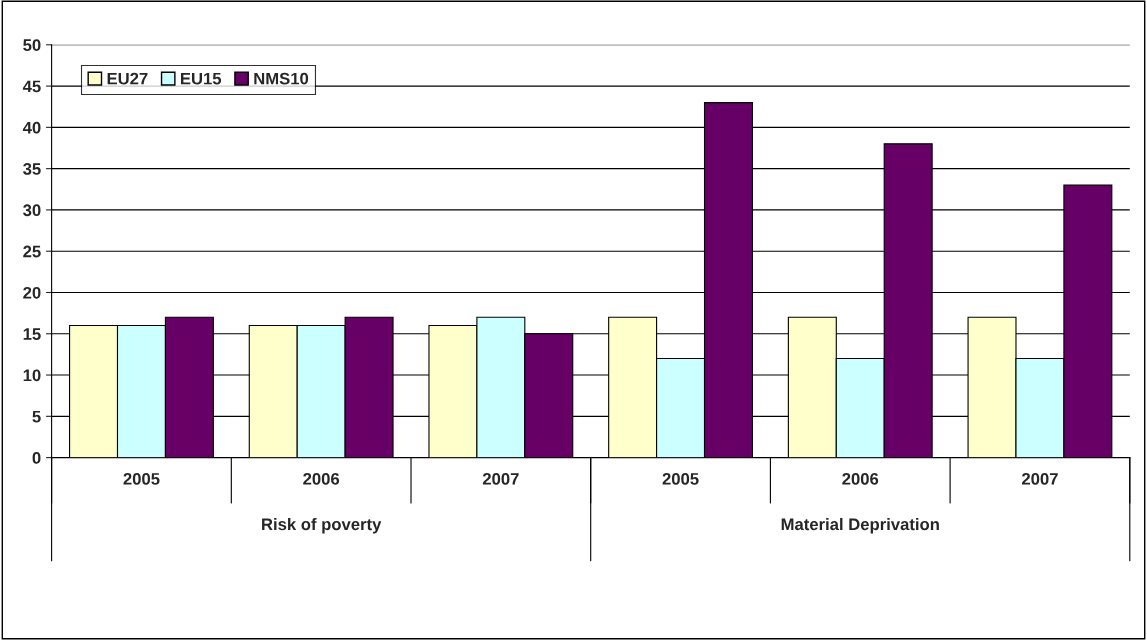 The width and height of the screenshot is (1147, 640). What do you see at coordinates (32, 251) in the screenshot?
I see `y-tick-label: 25` at bounding box center [32, 251].